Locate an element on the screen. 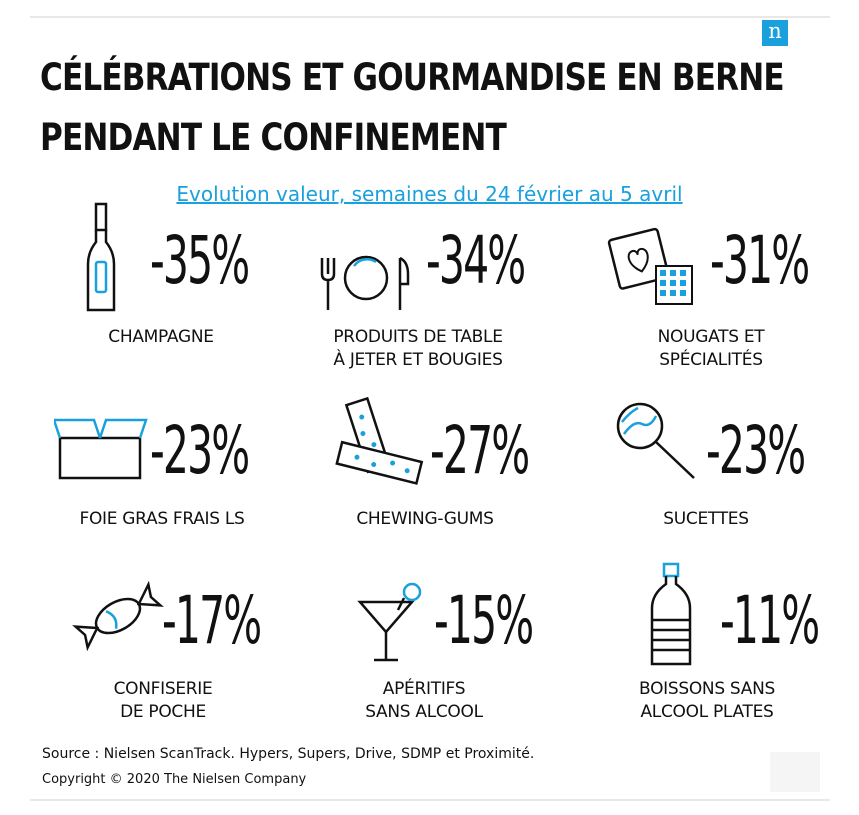  stat-label: APÉRITIFS SANS ALCOOL is located at coordinates (424, 700).